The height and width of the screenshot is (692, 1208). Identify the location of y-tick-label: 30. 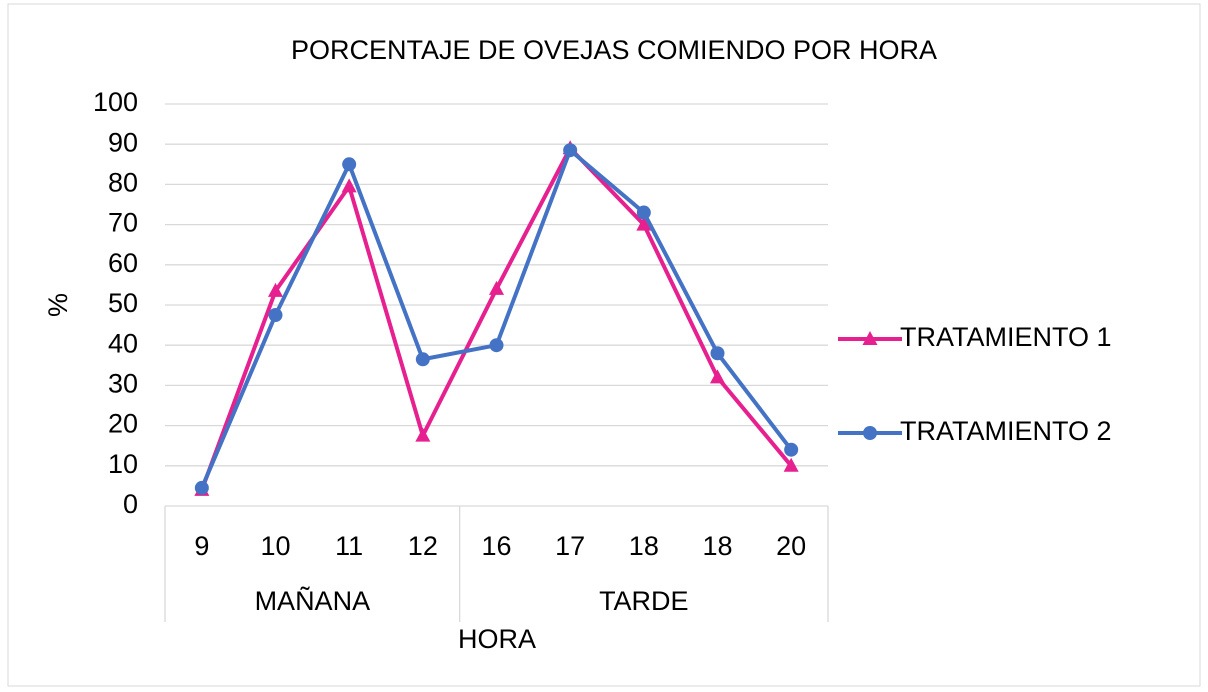
(123, 384).